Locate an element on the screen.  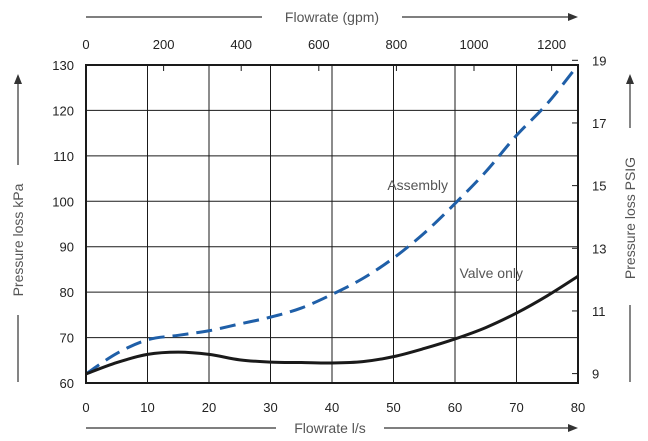
bottom-tick-label-0: 0 is located at coordinates (85, 407).